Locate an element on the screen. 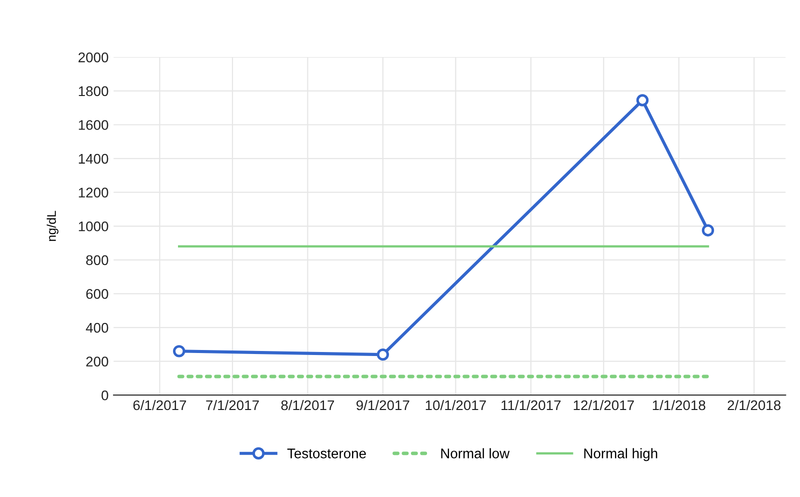 Image resolution: width=800 pixels, height=497 pixels. y-tick-label: 1600 is located at coordinates (93, 125).